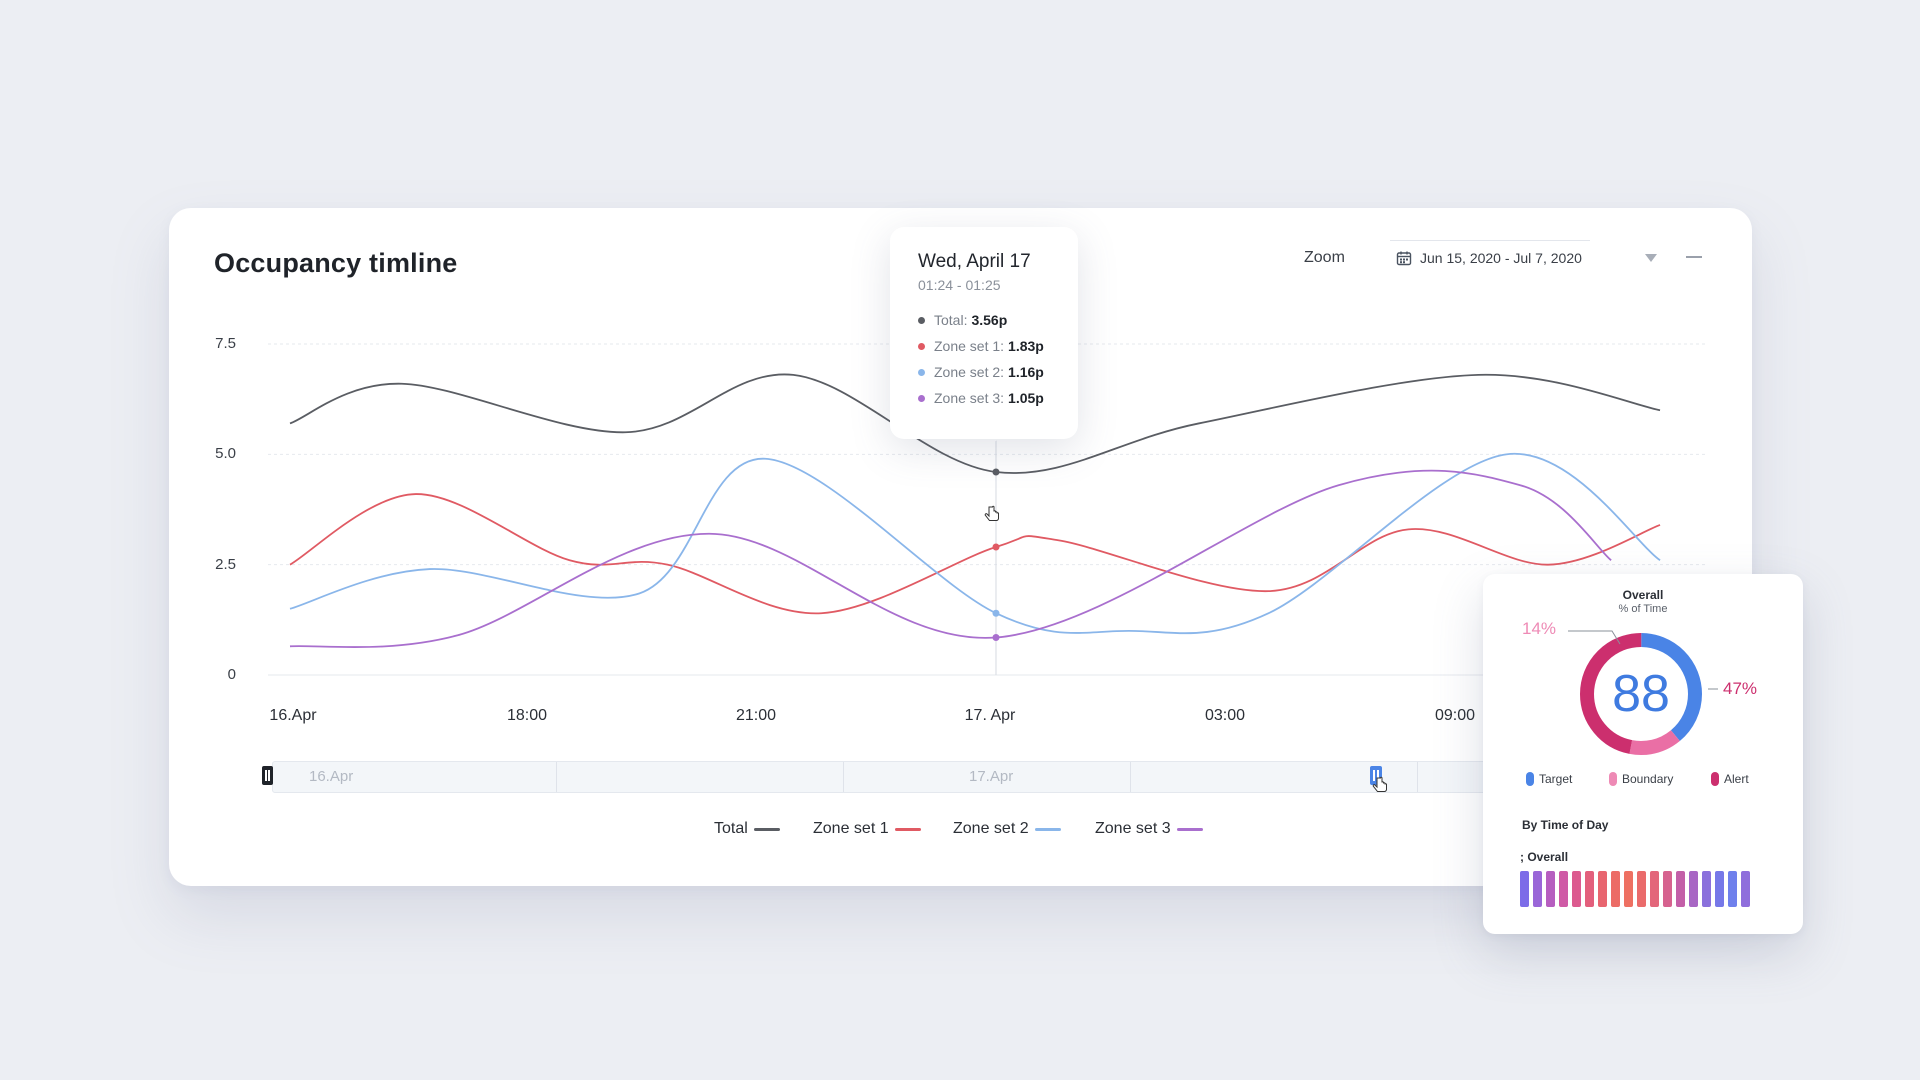  Describe the element at coordinates (1133, 828) in the screenshot. I see `legend-label: Zone set 3` at that location.